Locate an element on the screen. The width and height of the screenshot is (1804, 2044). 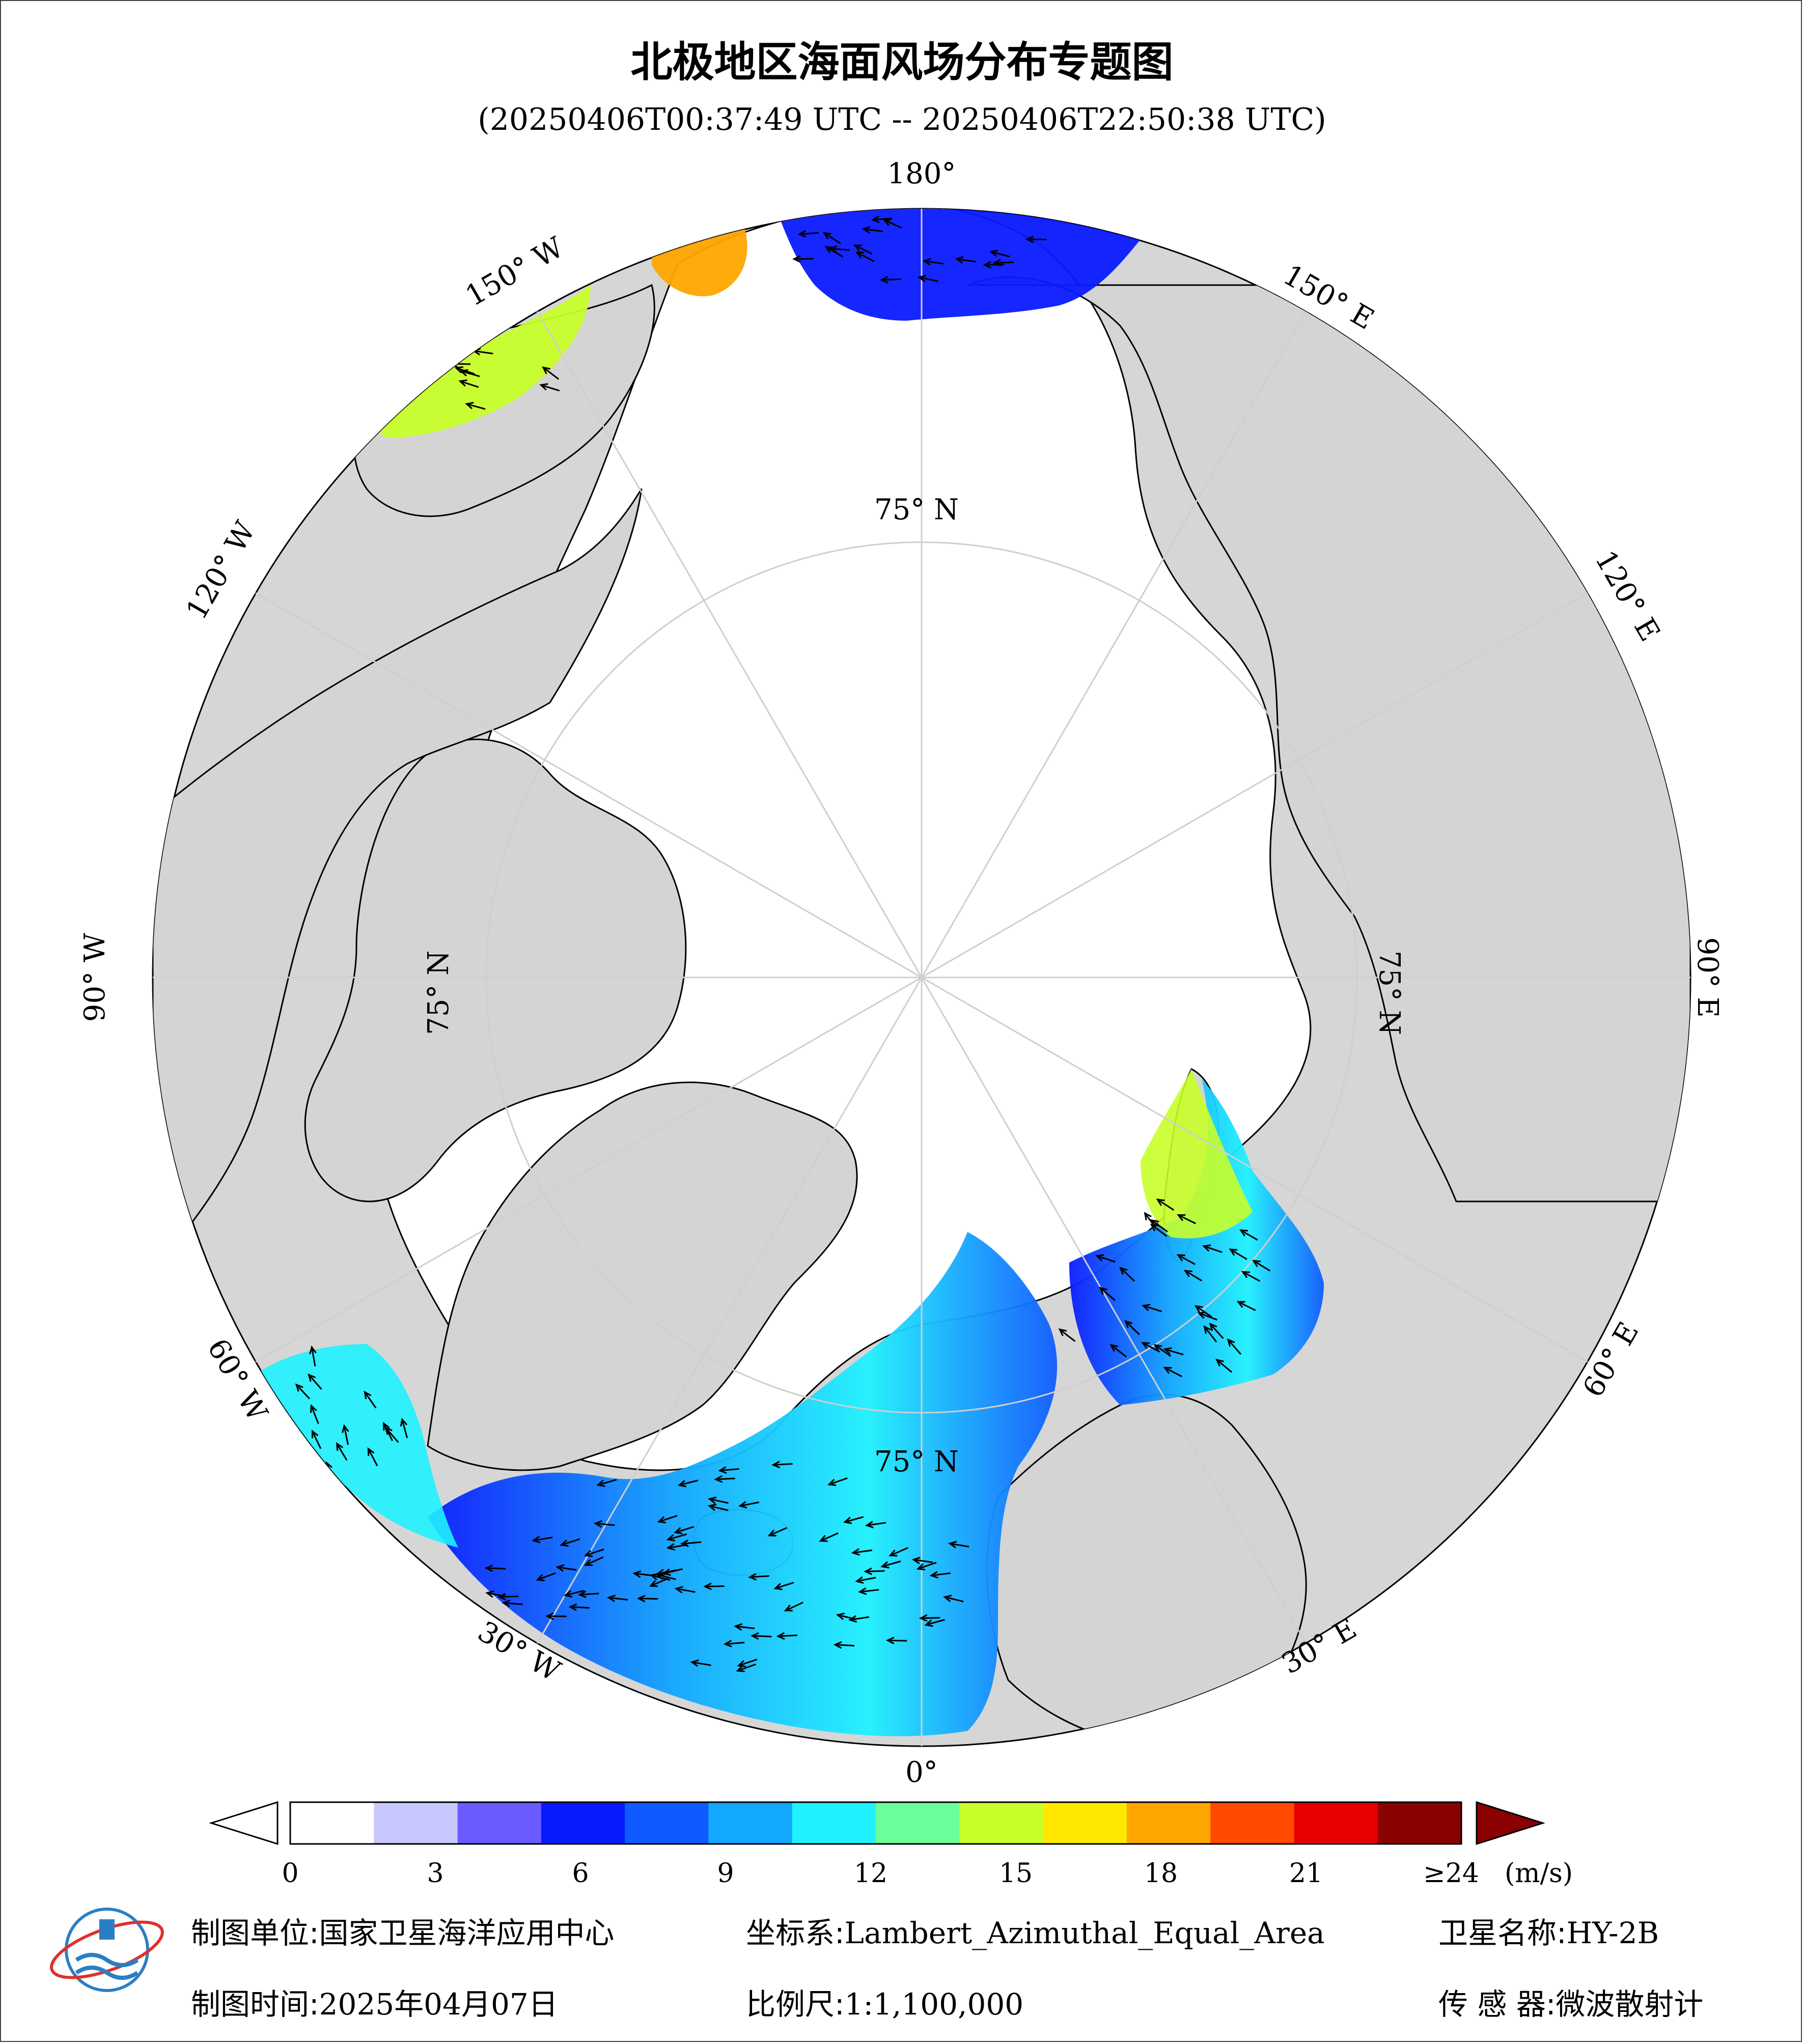
satellite-value: HY-2B is located at coordinates (1612, 1933).